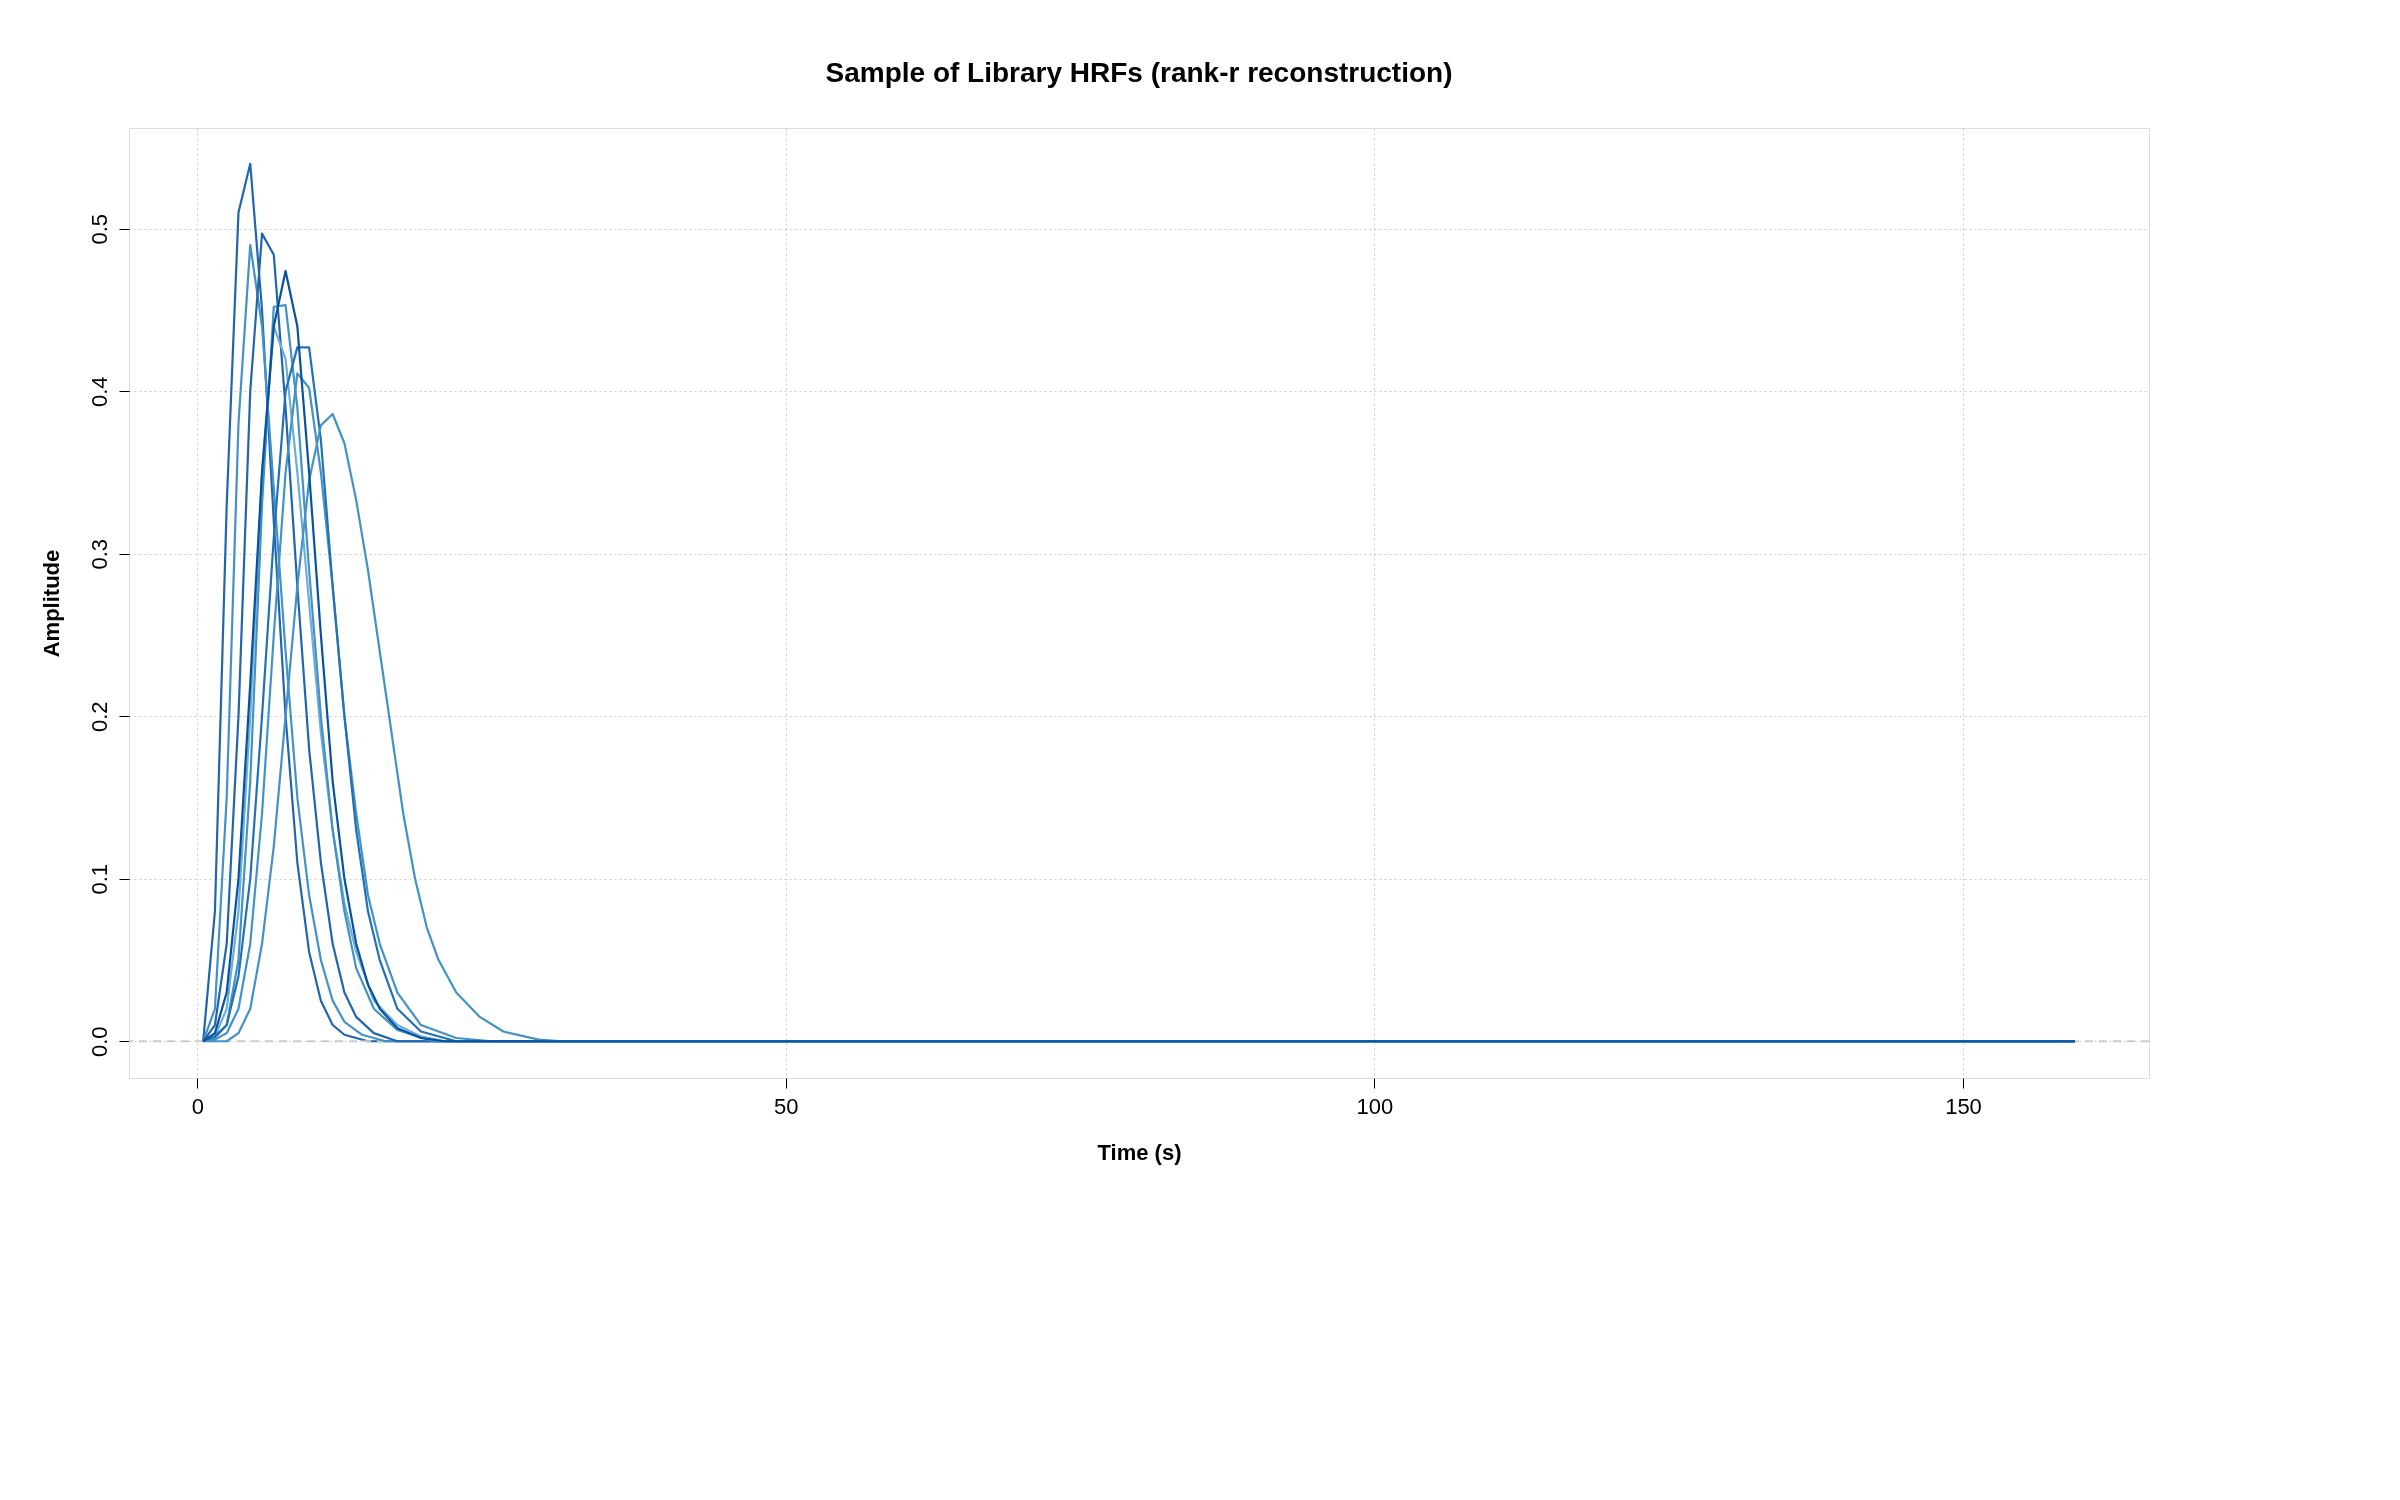  I want to click on y-axis-title: Amplitude, so click(51, 603).